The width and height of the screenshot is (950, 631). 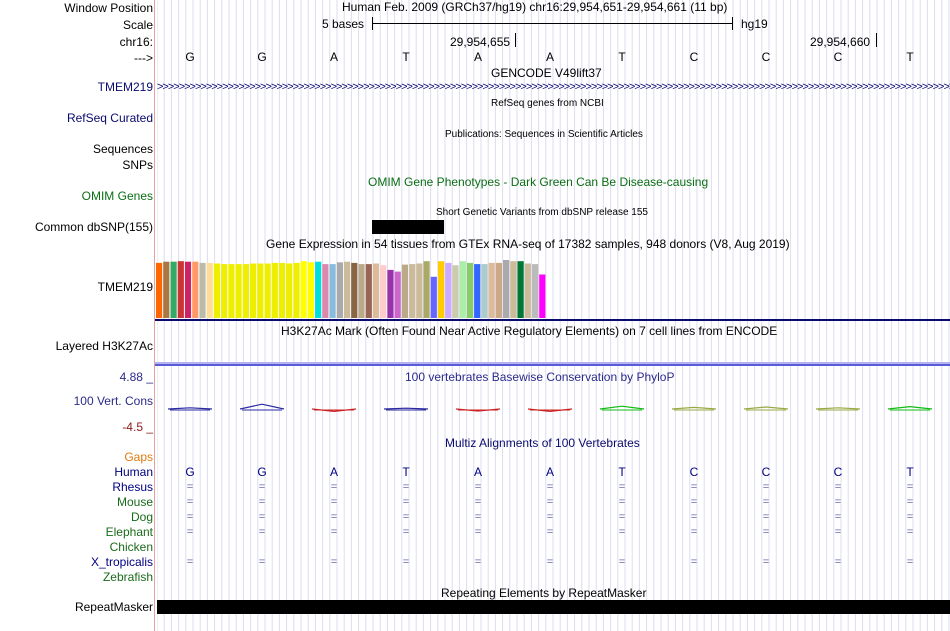 What do you see at coordinates (542, 443) in the screenshot?
I see `multiz-track-title: Multiz Alignments of 100 Vertebrates` at bounding box center [542, 443].